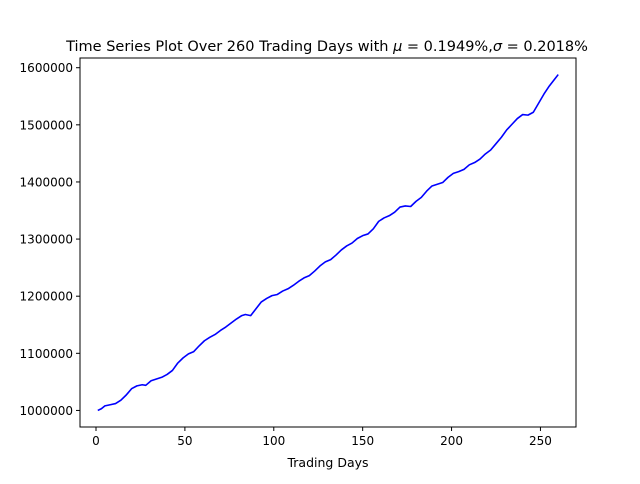  What do you see at coordinates (96, 441) in the screenshot?
I see `x-tick-label: 0` at bounding box center [96, 441].